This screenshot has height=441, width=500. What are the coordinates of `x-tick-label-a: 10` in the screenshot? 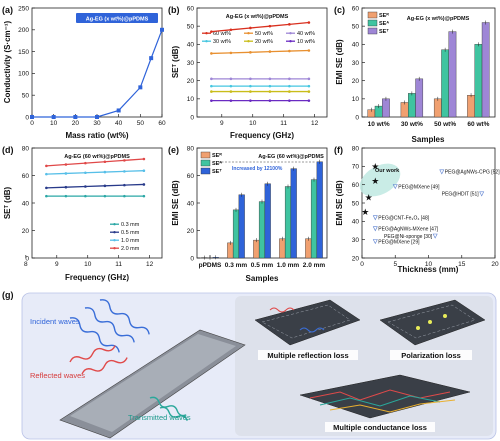 It's located at (54, 123).